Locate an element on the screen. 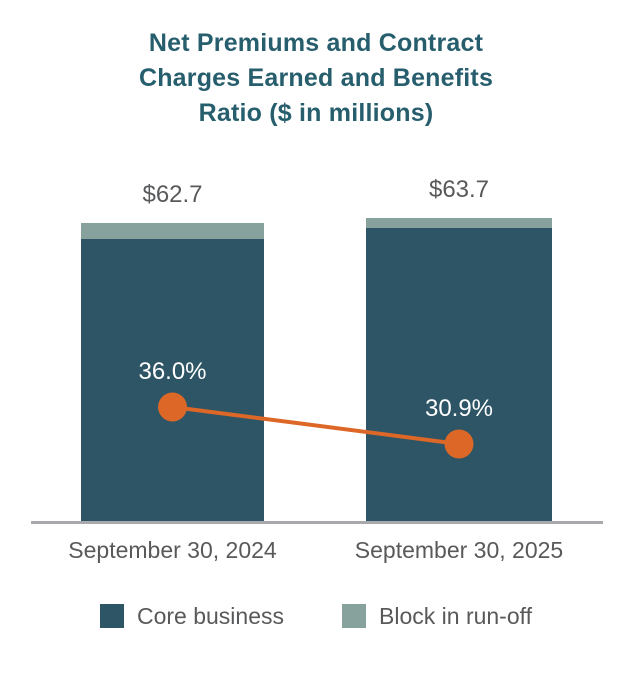 This screenshot has width=632, height=678. bar-segment-core-business-2024 is located at coordinates (172, 380).